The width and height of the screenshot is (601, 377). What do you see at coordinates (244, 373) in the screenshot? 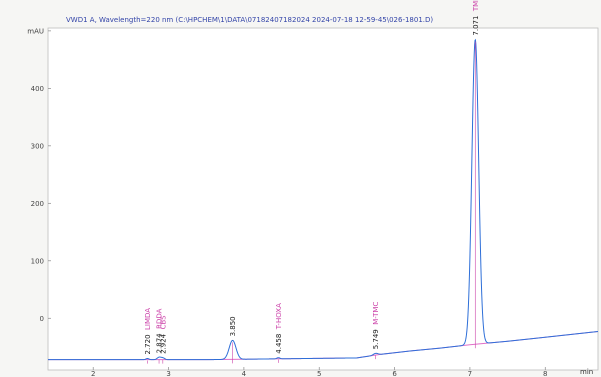
I see `x-tick-label: 4` at bounding box center [244, 373].